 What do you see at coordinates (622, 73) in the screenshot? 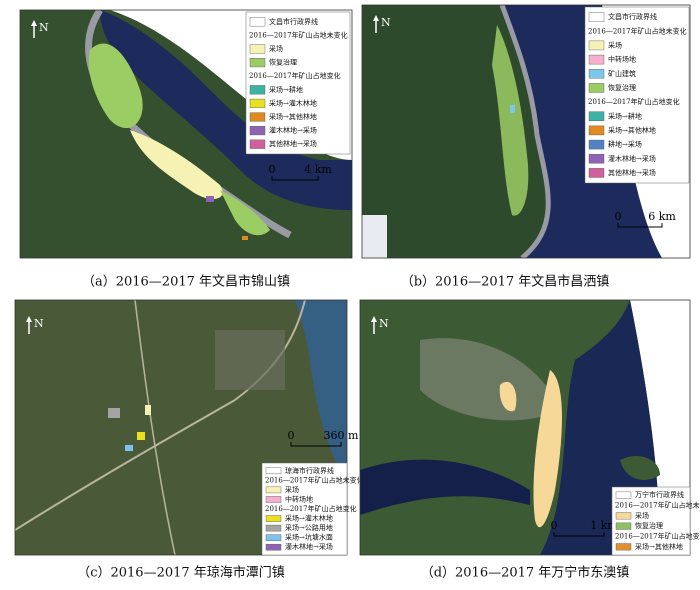
I see `legend-label: 矿山建筑` at bounding box center [622, 73].